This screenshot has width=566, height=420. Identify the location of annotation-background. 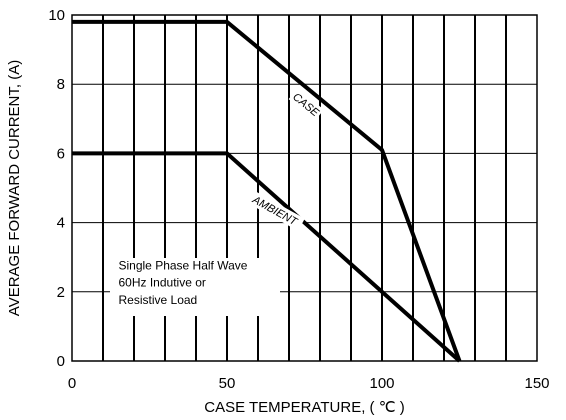
(195, 287).